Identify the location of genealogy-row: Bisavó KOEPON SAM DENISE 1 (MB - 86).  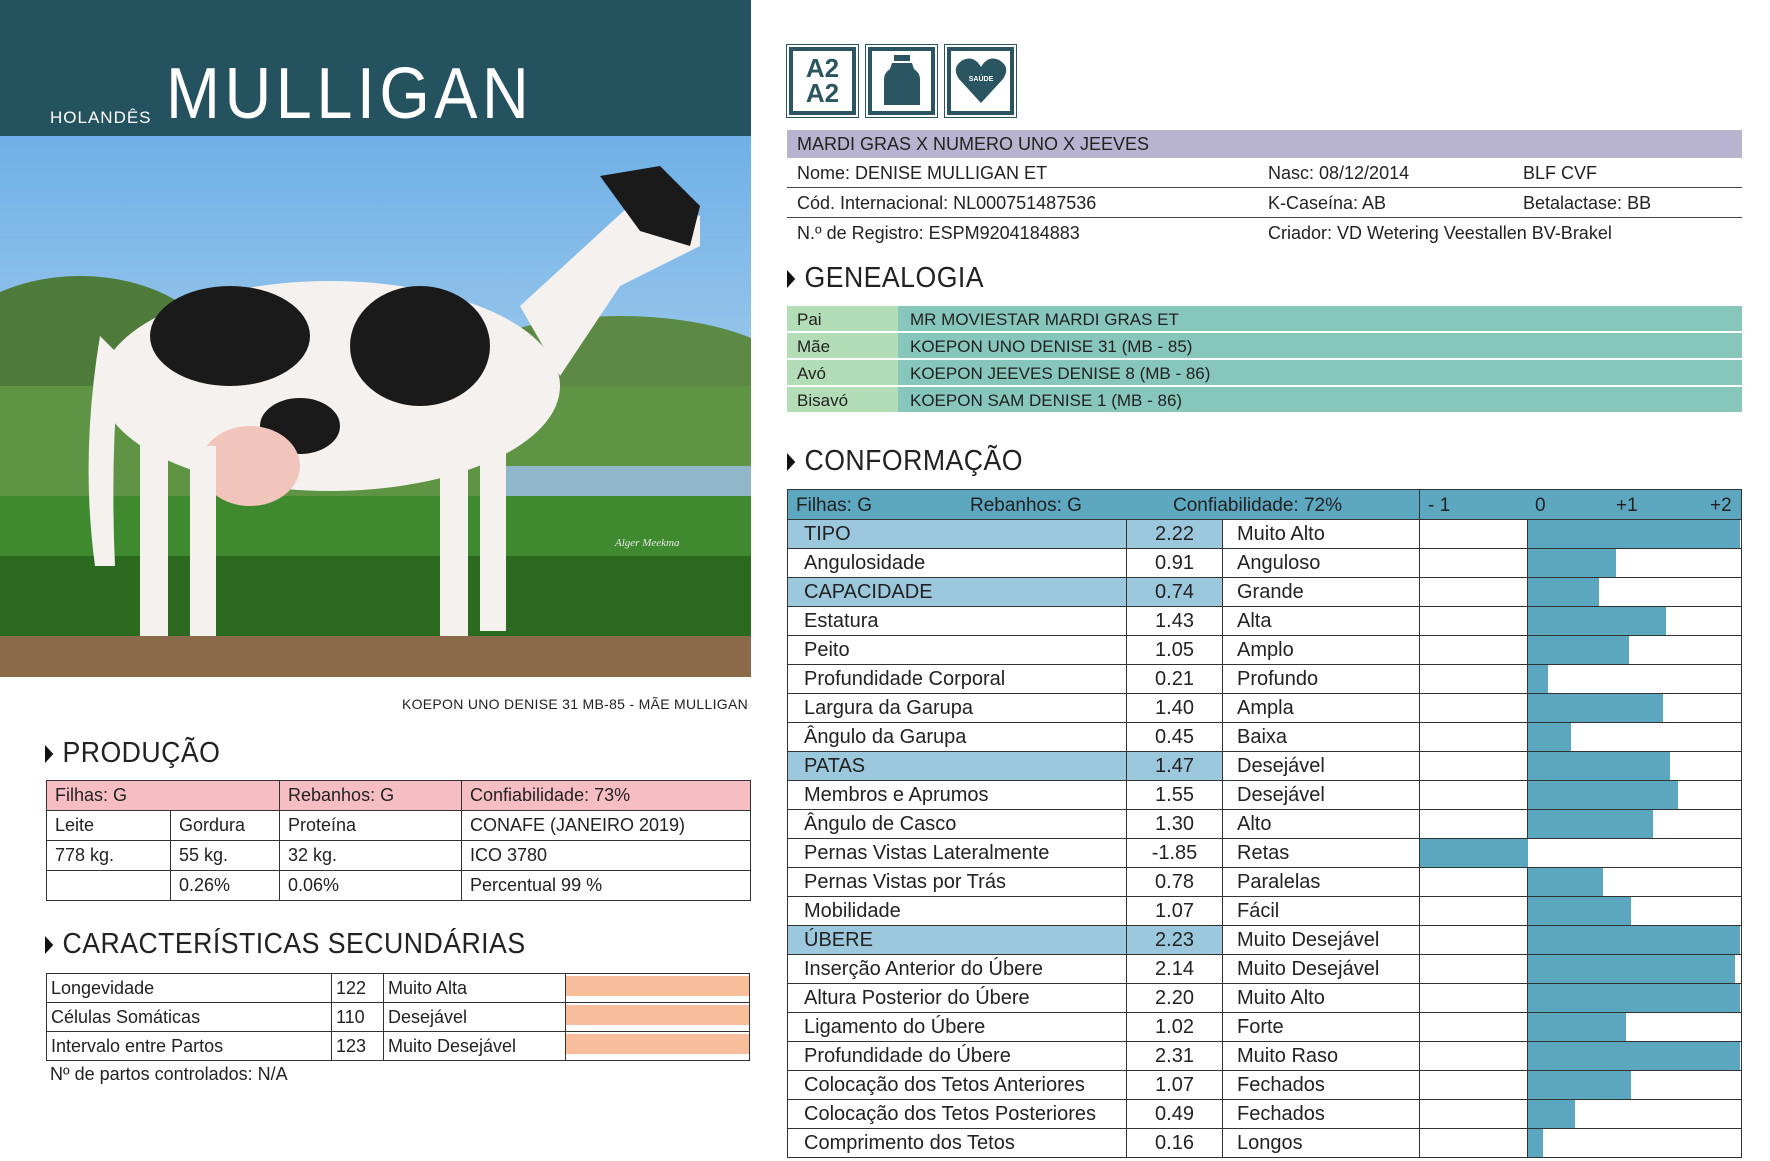
(1264, 400).